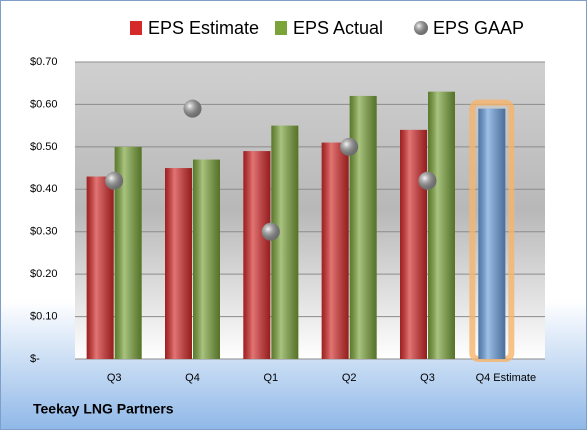 This screenshot has height=430, width=587. I want to click on footer: Teekay LNG Partners, so click(103, 409).